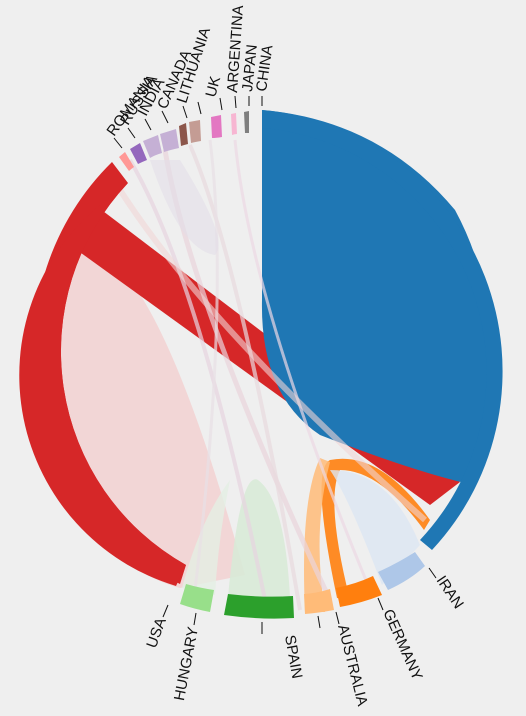  I want to click on label-usa: USA, so click(156, 633).